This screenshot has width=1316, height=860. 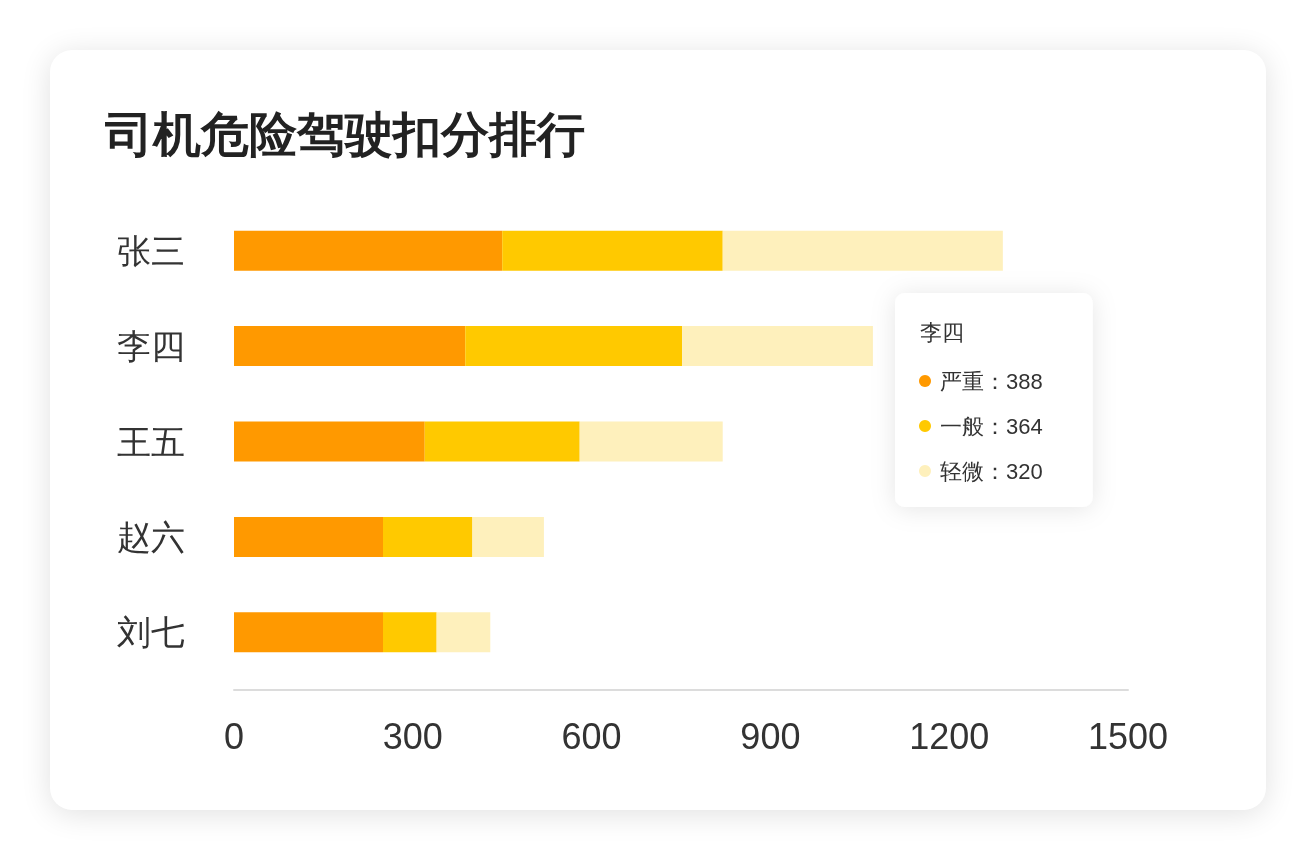 What do you see at coordinates (234, 736) in the screenshot?
I see `x-tick-label: 0` at bounding box center [234, 736].